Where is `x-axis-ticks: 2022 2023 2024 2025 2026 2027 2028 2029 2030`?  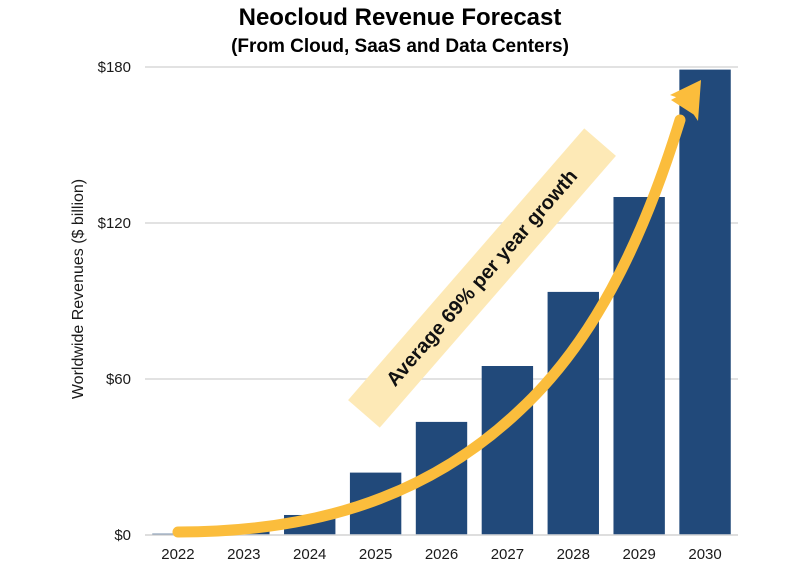 x-axis-ticks: 2022 2023 2024 2025 2026 2027 2028 2029 2030 is located at coordinates (441, 548).